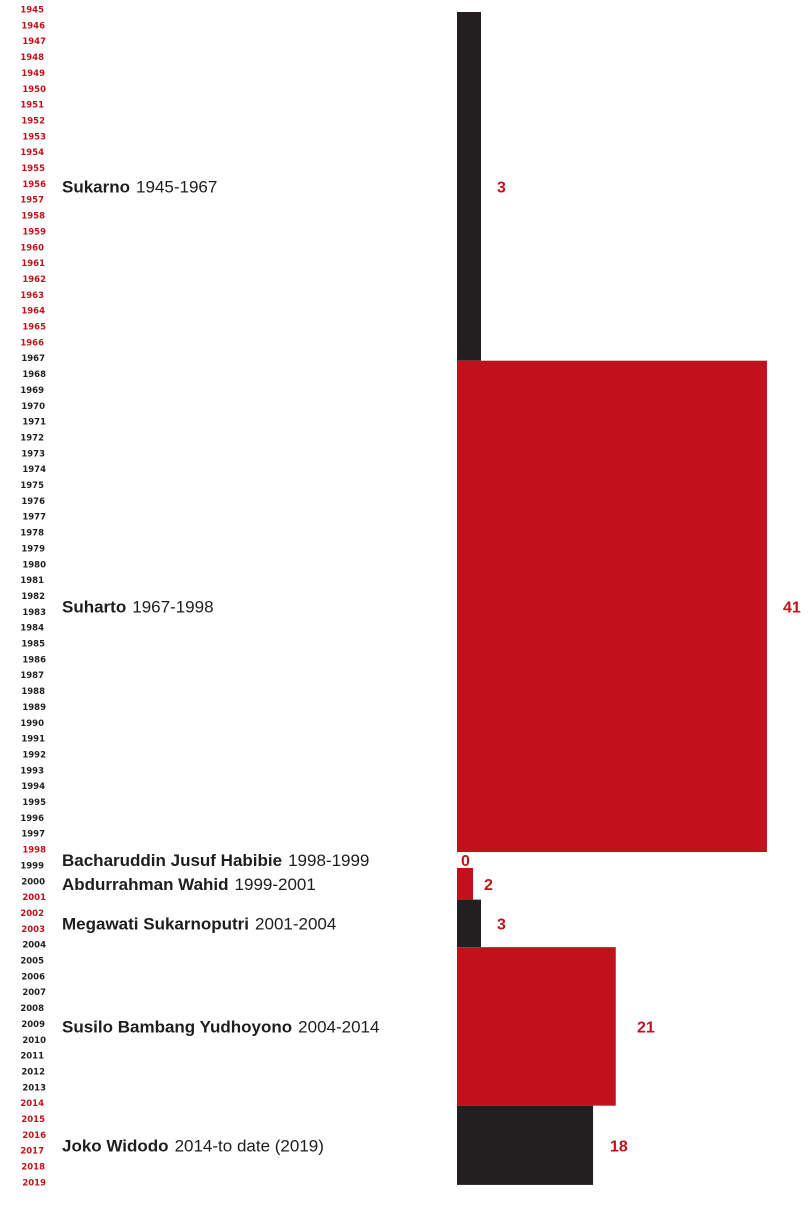  Describe the element at coordinates (32, 724) in the screenshot. I see `year-tick-label: 1990` at that location.